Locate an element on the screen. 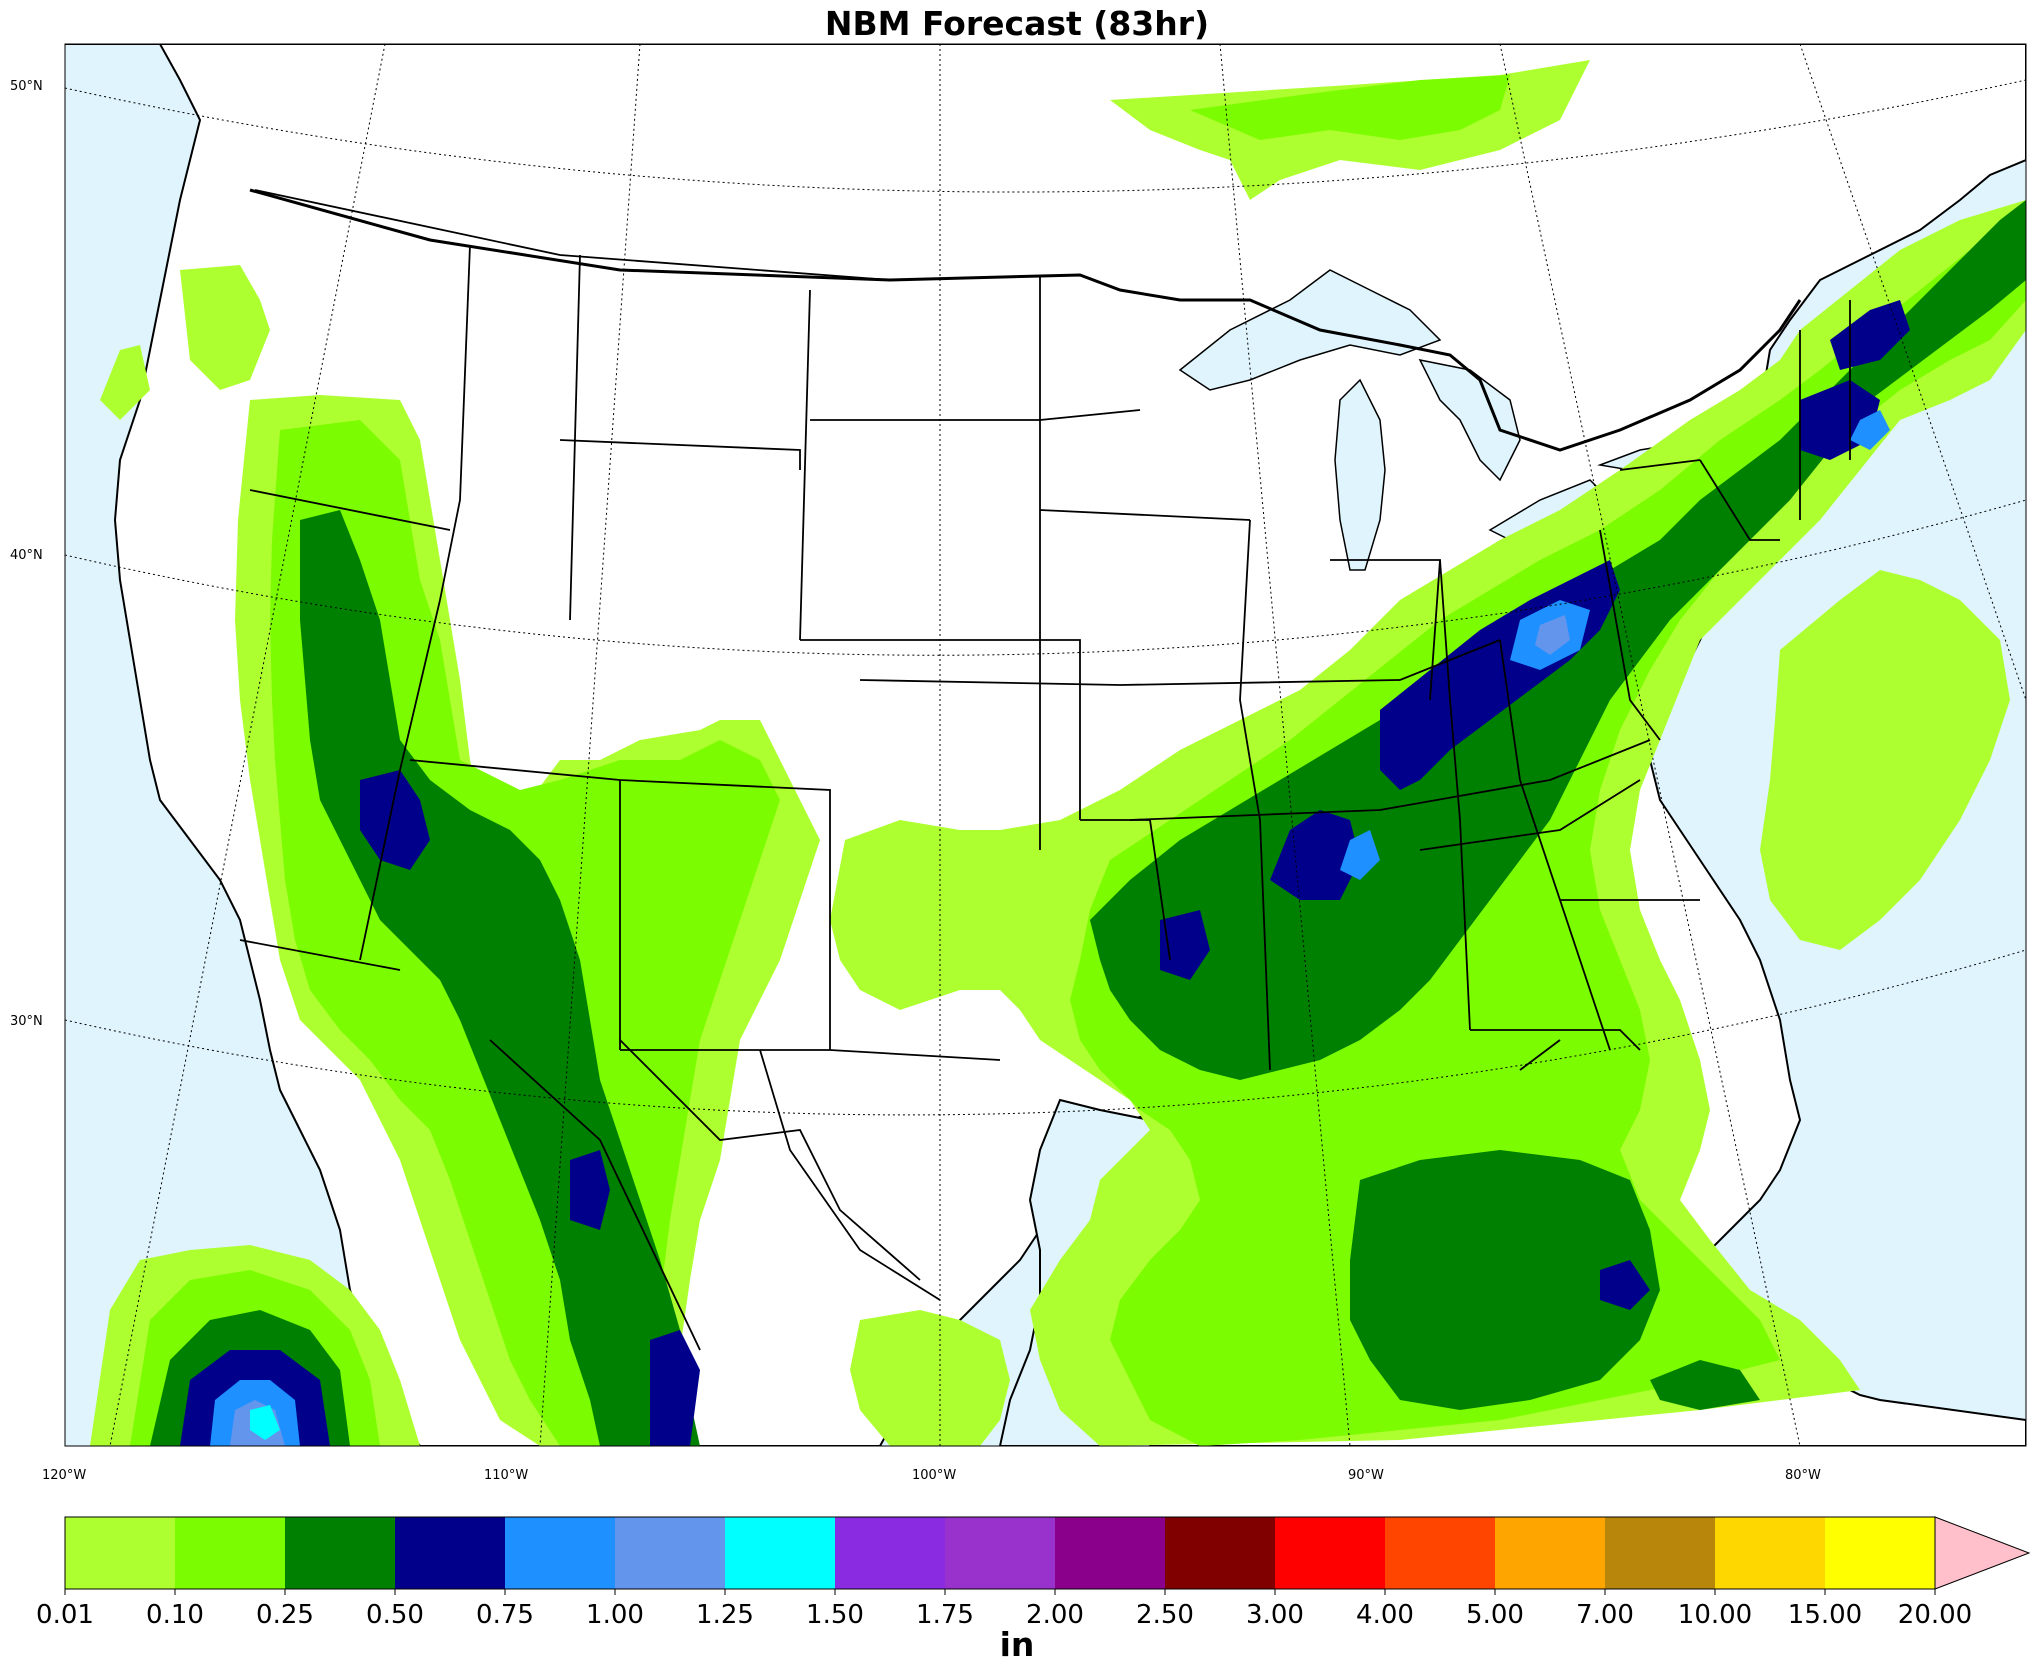  colorbar-tick-label: 0.50 is located at coordinates (395, 1615).